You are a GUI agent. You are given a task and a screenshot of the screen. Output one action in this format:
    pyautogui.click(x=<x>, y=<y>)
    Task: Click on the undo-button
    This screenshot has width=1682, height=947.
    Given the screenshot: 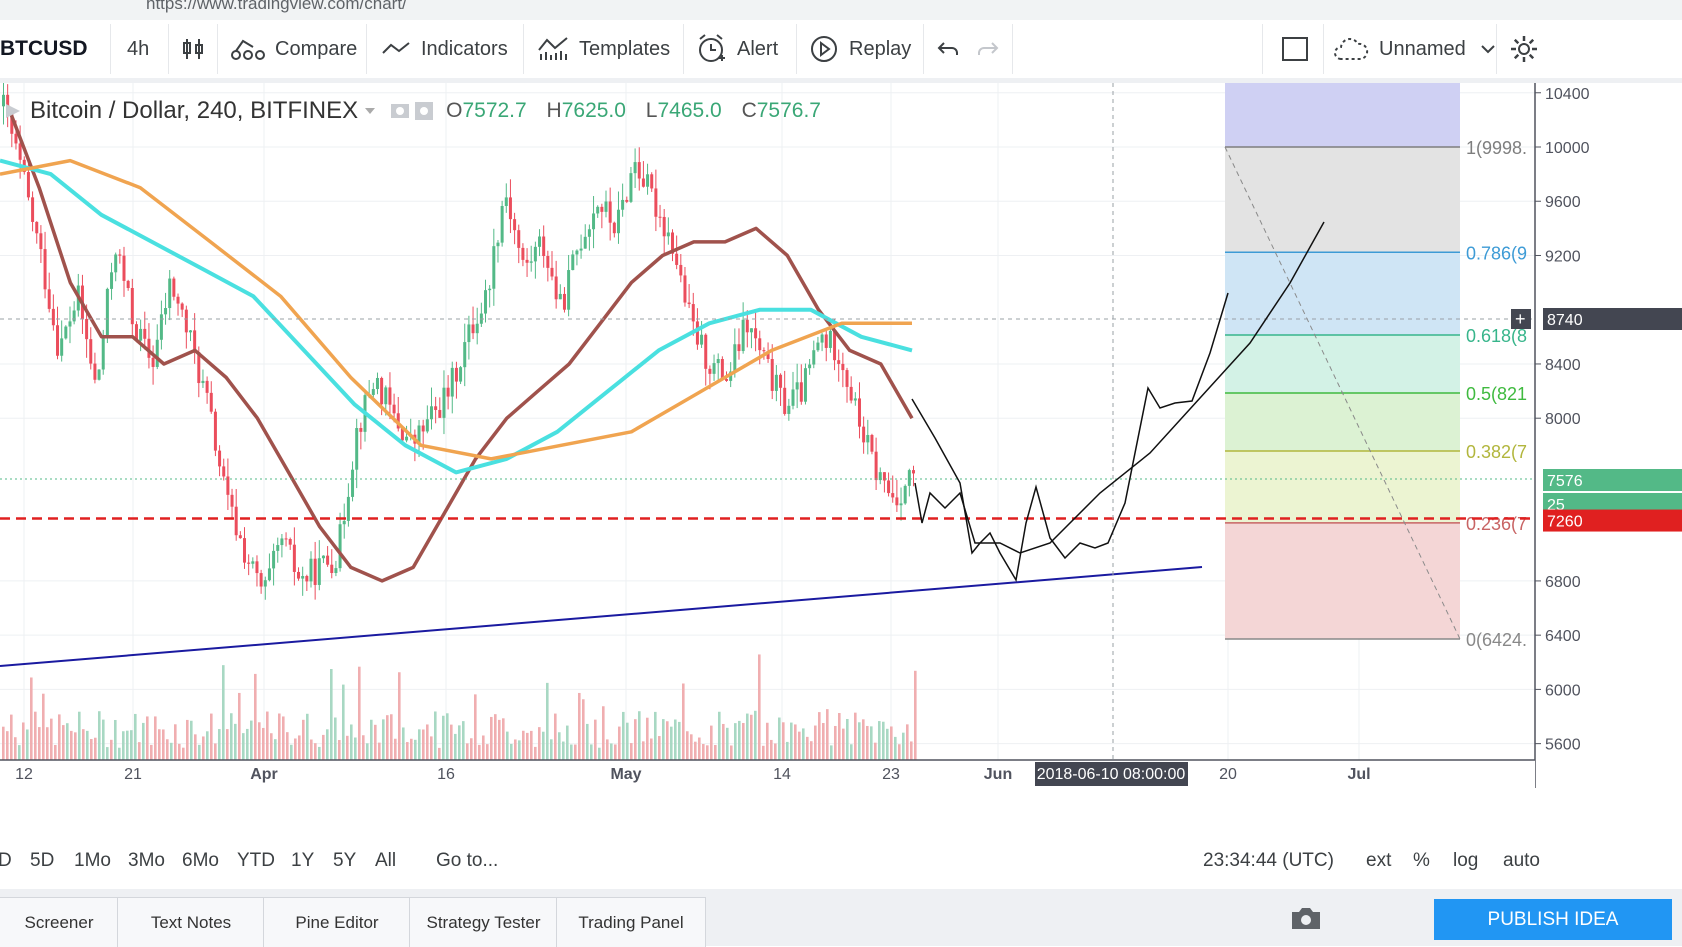 What is the action you would take?
    pyautogui.click(x=953, y=49)
    